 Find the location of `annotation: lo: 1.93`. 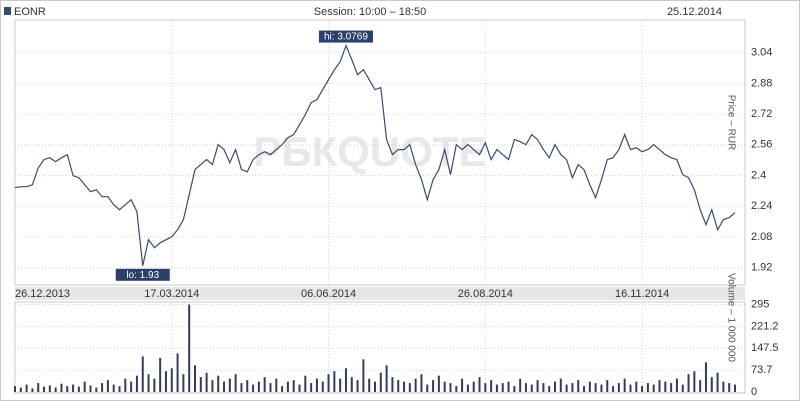

annotation: lo: 1.93 is located at coordinates (142, 275).